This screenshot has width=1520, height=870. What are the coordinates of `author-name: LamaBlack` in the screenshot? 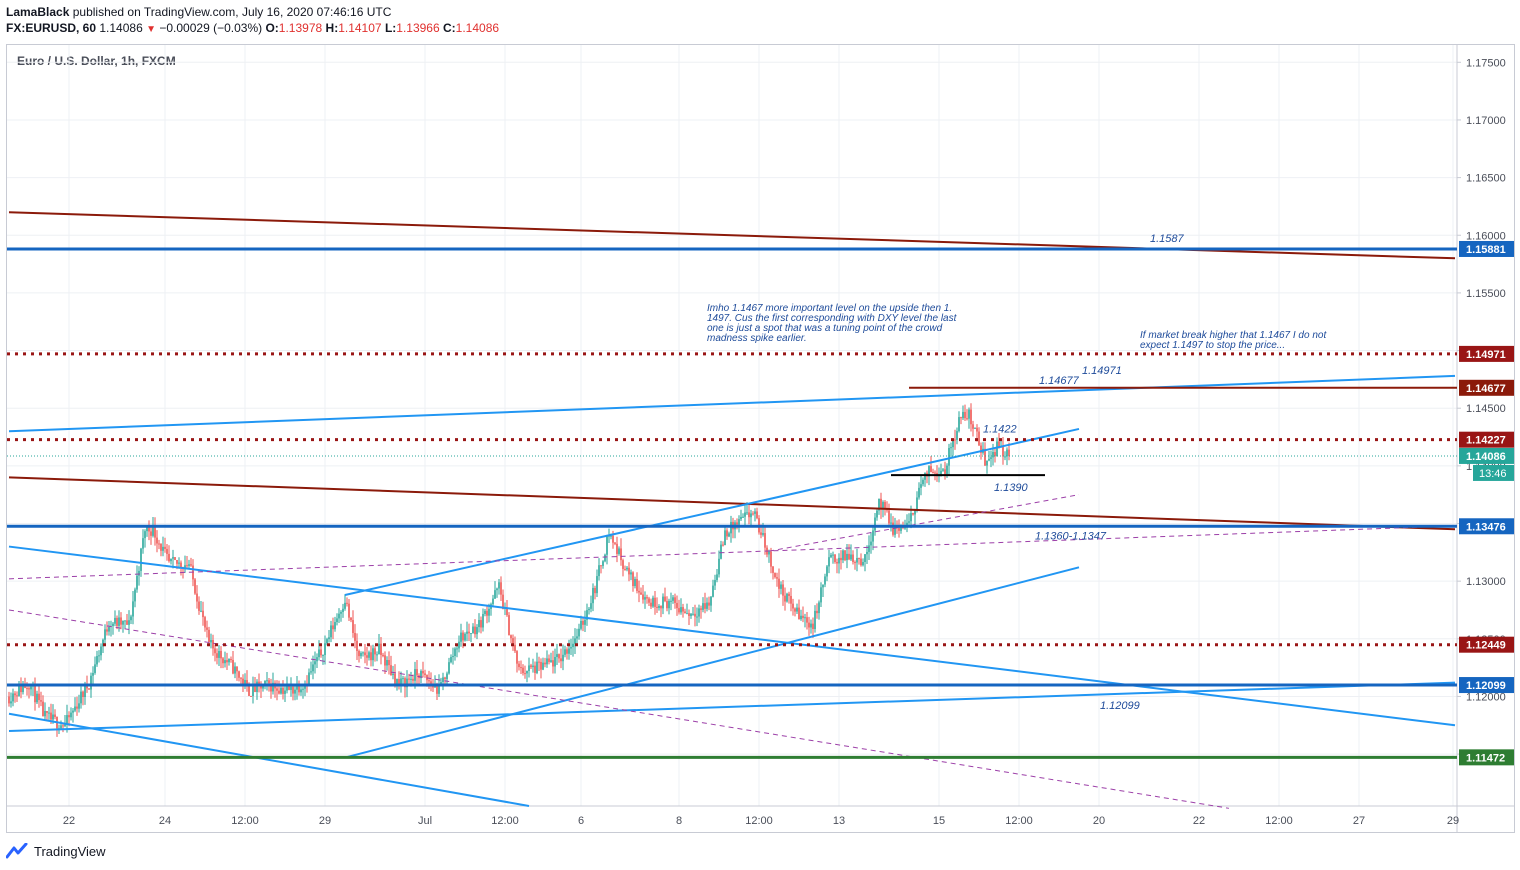 It's located at (38, 12).